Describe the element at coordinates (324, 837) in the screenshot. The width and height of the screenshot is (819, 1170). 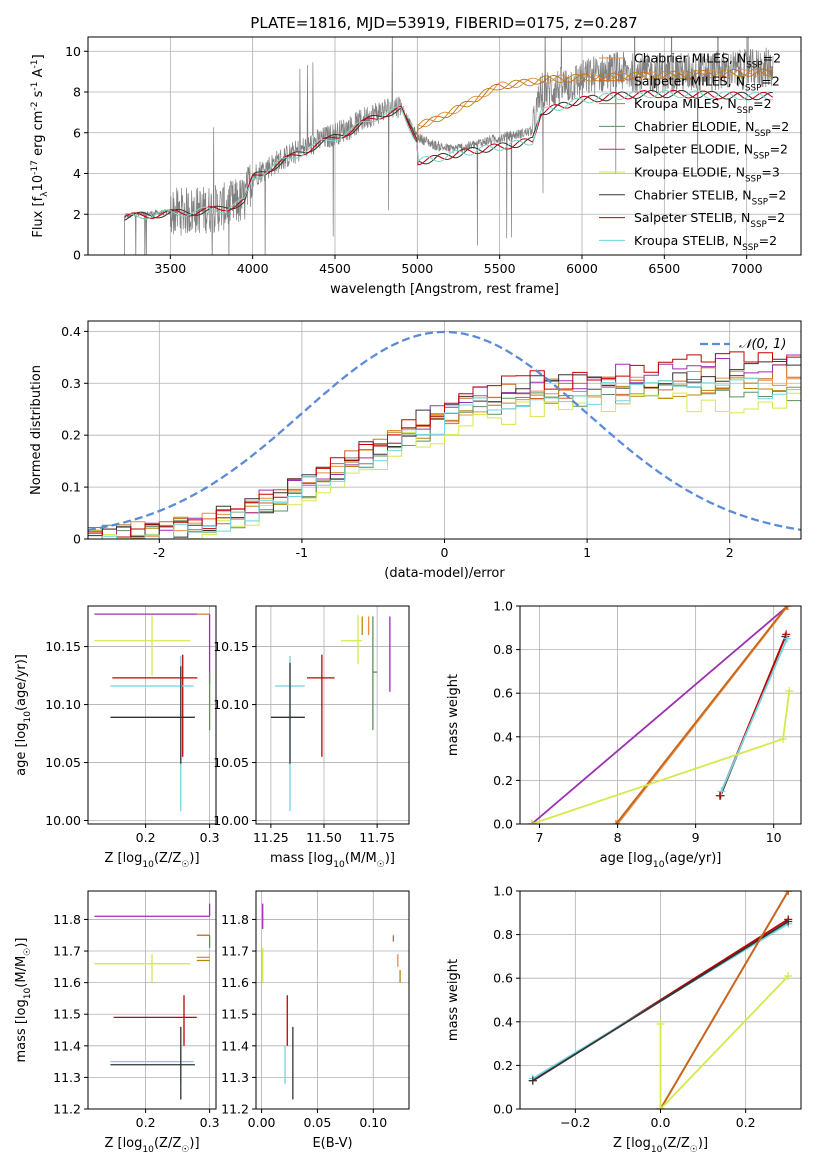
I see `x-tick-label: 11.50` at that location.